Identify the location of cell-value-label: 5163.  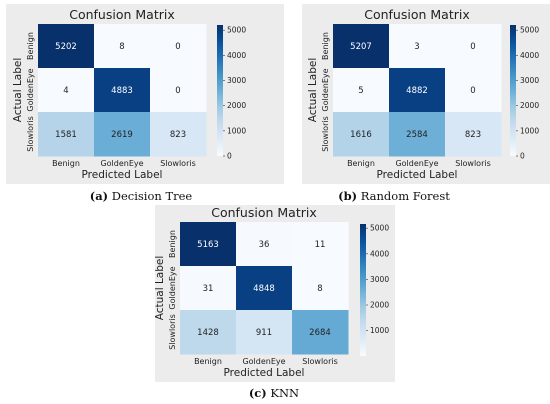
(208, 245).